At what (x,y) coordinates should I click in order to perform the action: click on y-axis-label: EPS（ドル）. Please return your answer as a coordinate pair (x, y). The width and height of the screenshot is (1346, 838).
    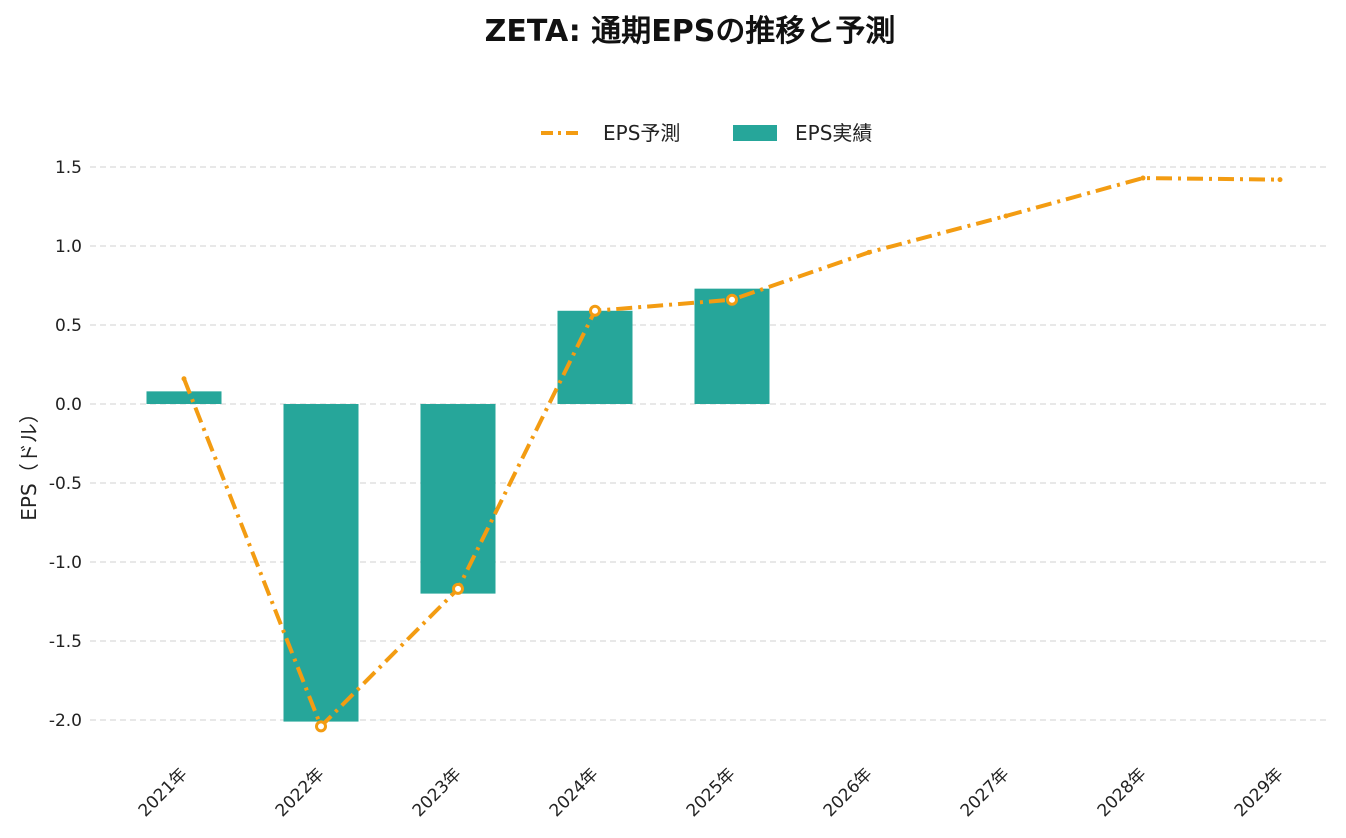
    Looking at the image, I should click on (29, 461).